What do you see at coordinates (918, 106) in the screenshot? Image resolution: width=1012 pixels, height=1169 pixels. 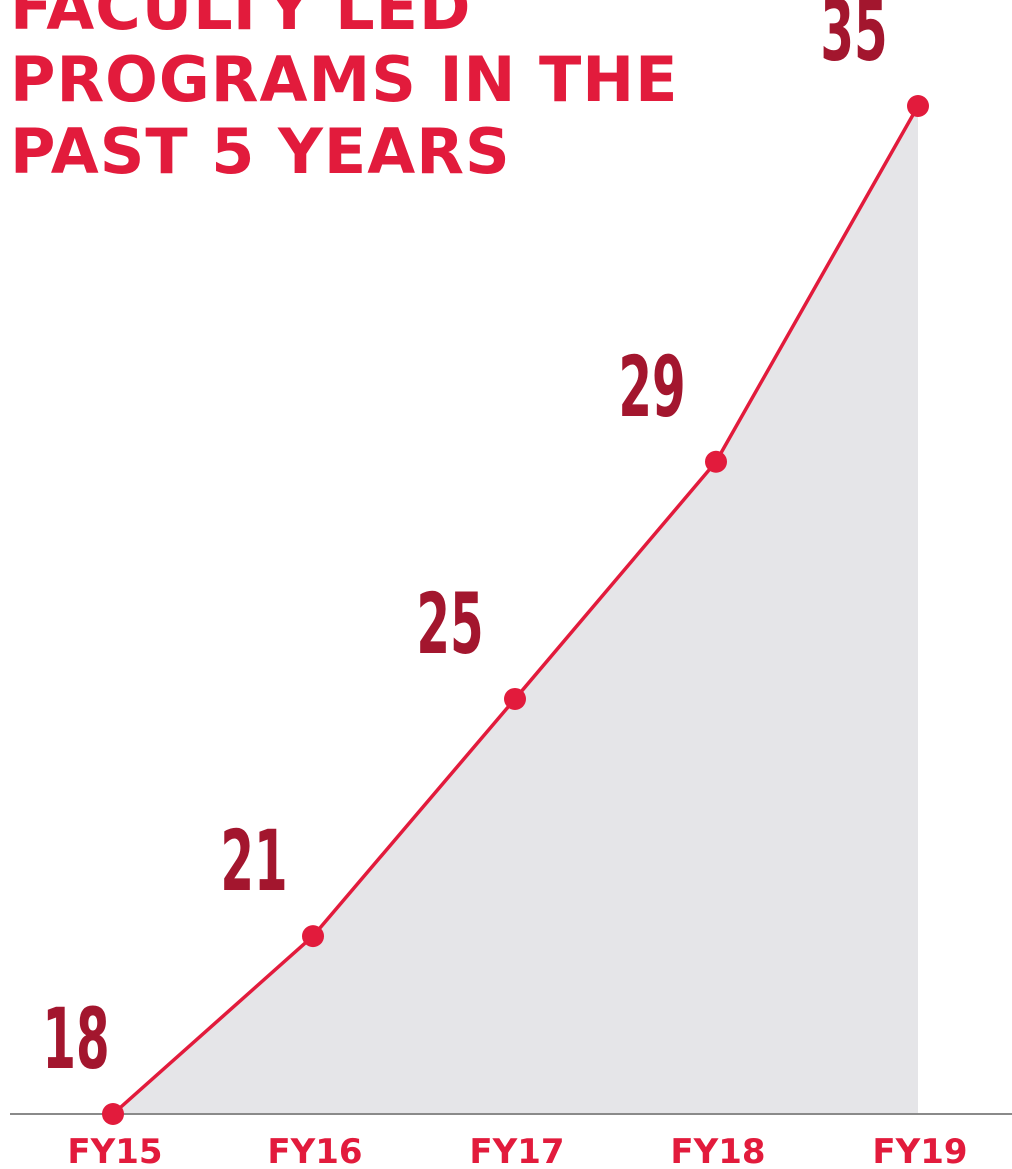 I see `data-point-fy19` at bounding box center [918, 106].